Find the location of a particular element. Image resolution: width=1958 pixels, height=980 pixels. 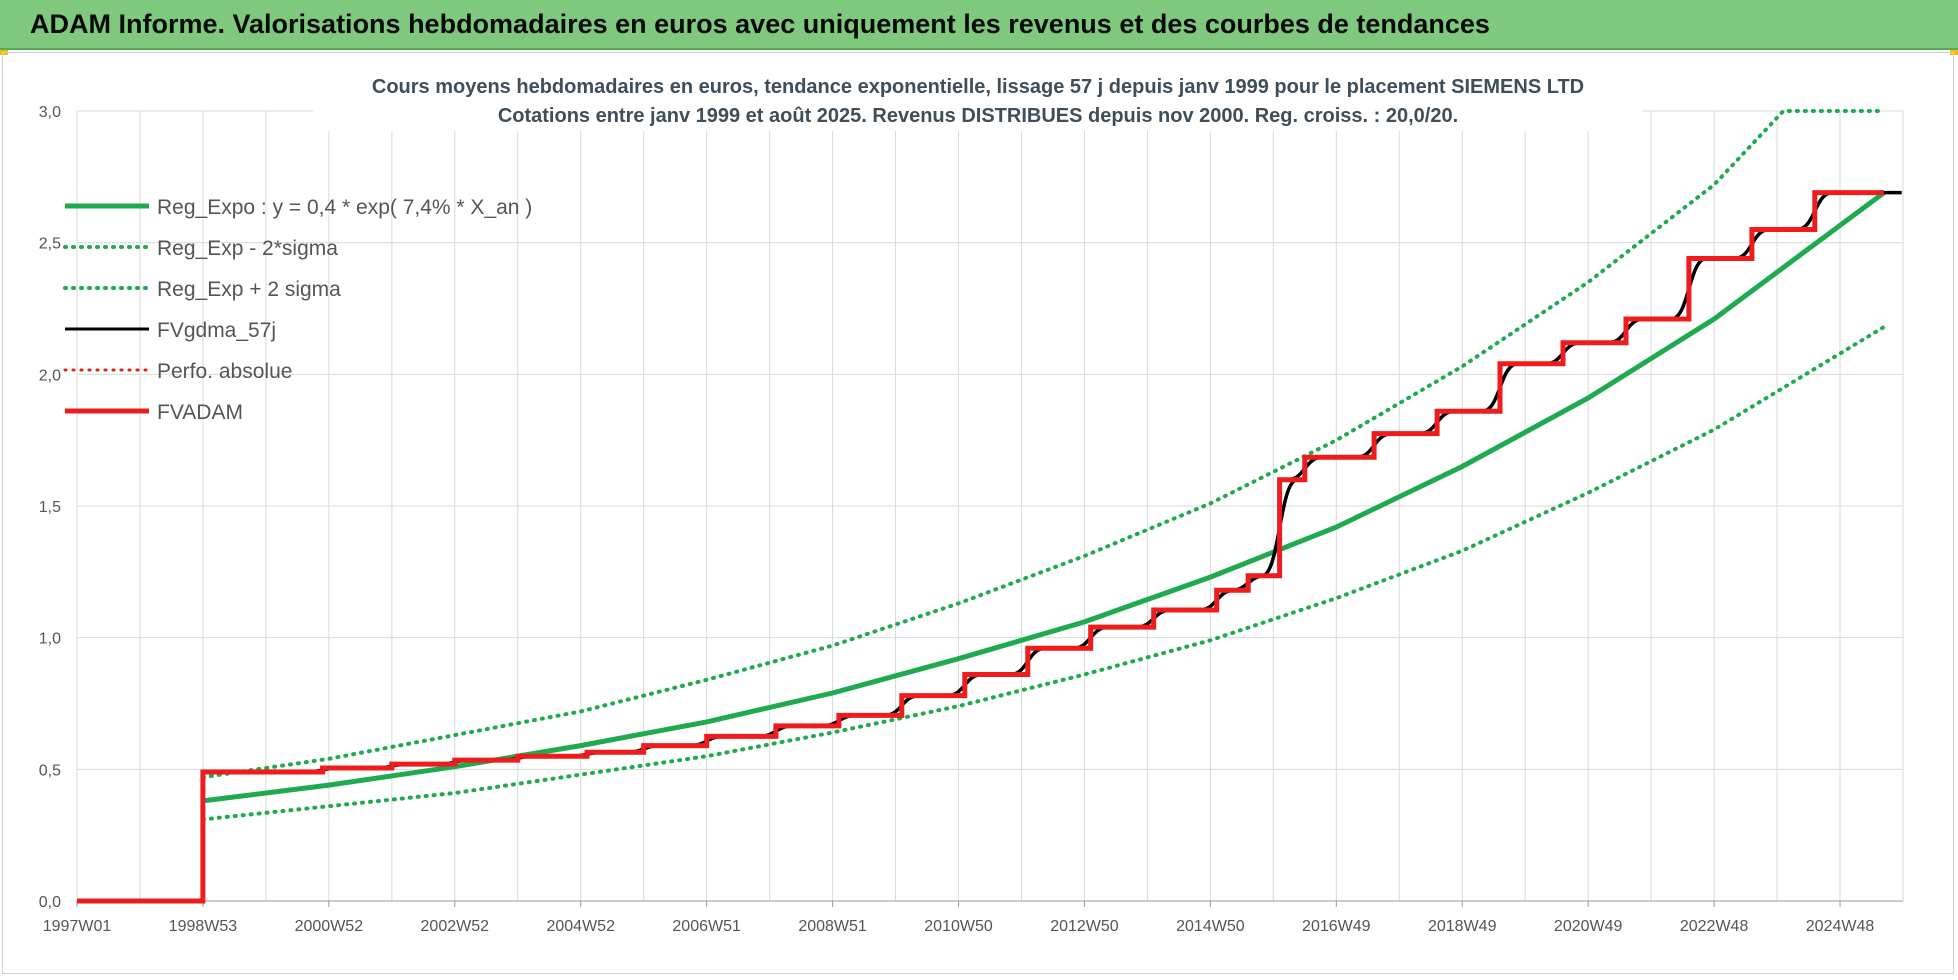

y-tick-label: 1,5 is located at coordinates (50, 507).